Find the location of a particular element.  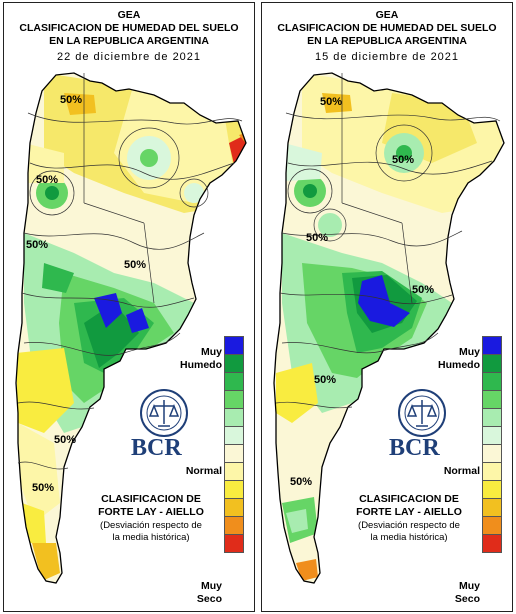

map-date: 22 de diciembre de 2021 is located at coordinates (129, 57).